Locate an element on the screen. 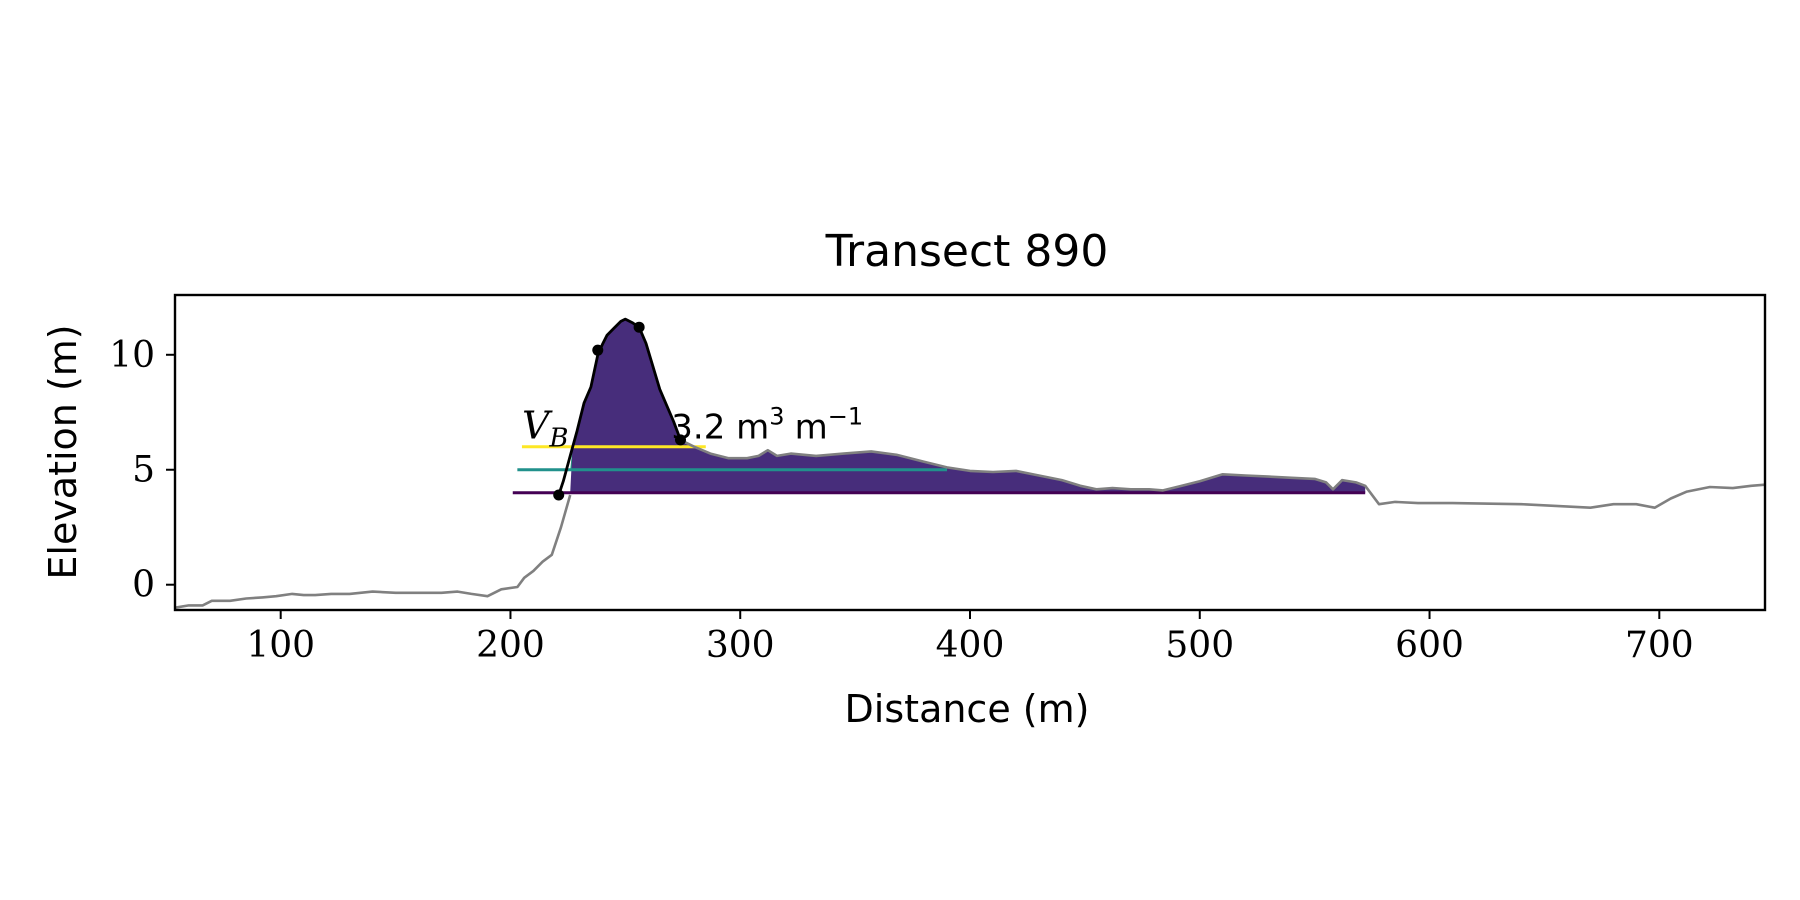 This screenshot has height=900, width=1800. annotation-value: 3.2 m3 m−1 is located at coordinates (767, 425).